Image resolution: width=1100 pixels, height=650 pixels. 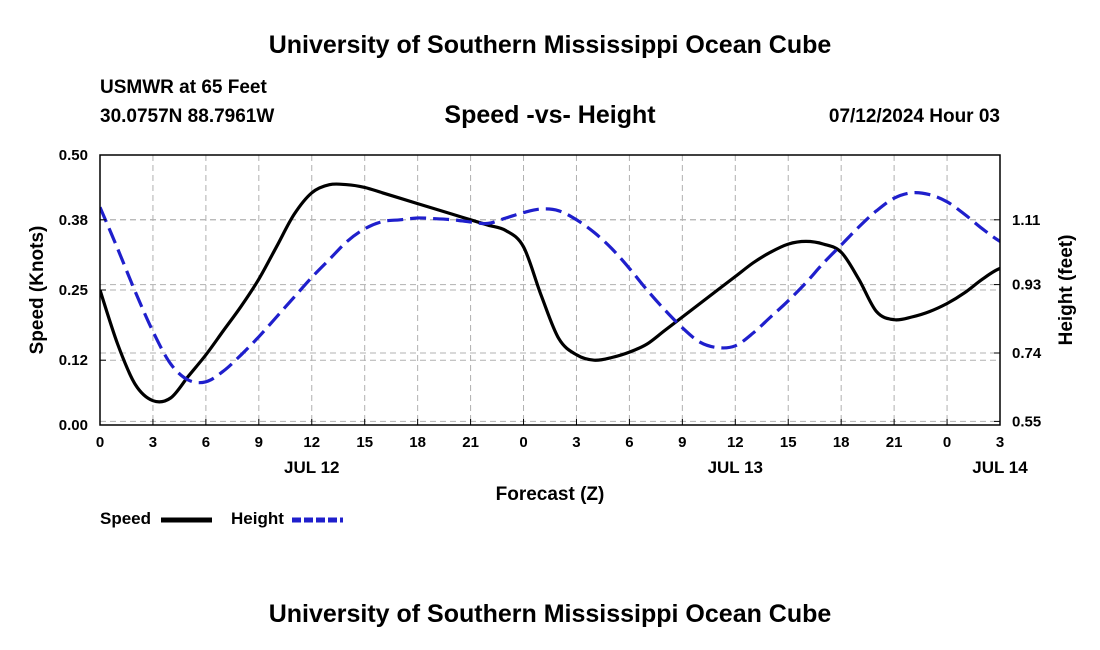 I want to click on y-right-tick-label: 0.55, so click(x=1026, y=421).